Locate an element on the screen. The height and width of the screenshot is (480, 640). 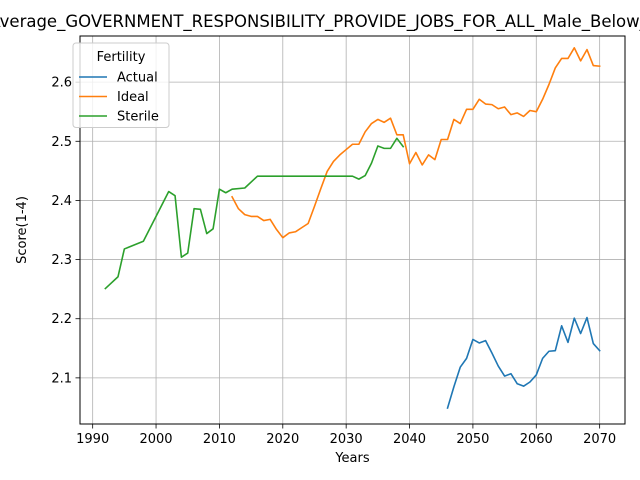
y-tick-label: 2.4 is located at coordinates (61, 201).